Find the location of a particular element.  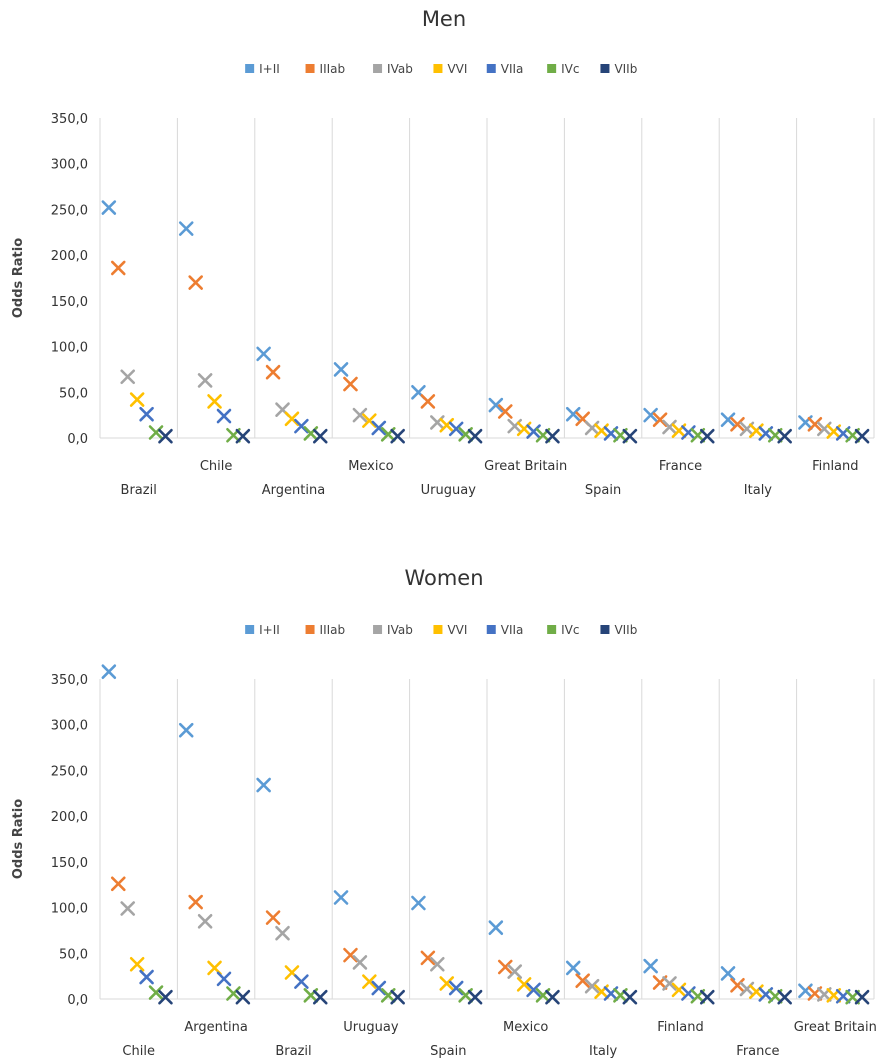

point-men-IVab-Chile is located at coordinates (205, 380).